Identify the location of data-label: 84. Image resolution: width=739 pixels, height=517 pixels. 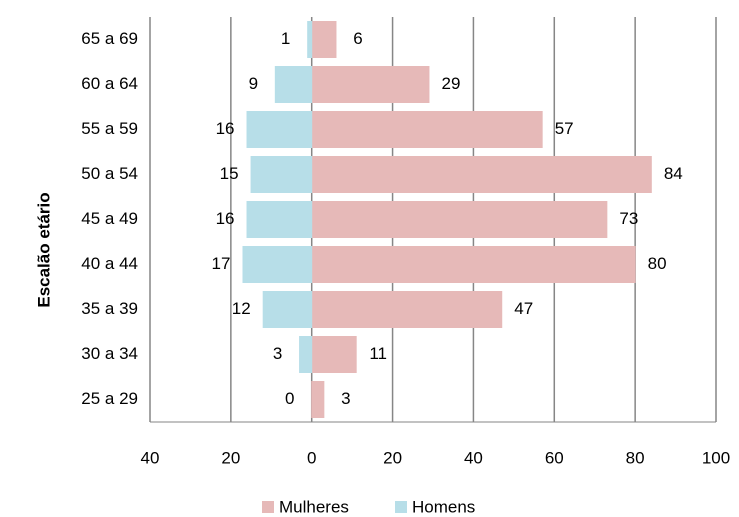
(673, 173).